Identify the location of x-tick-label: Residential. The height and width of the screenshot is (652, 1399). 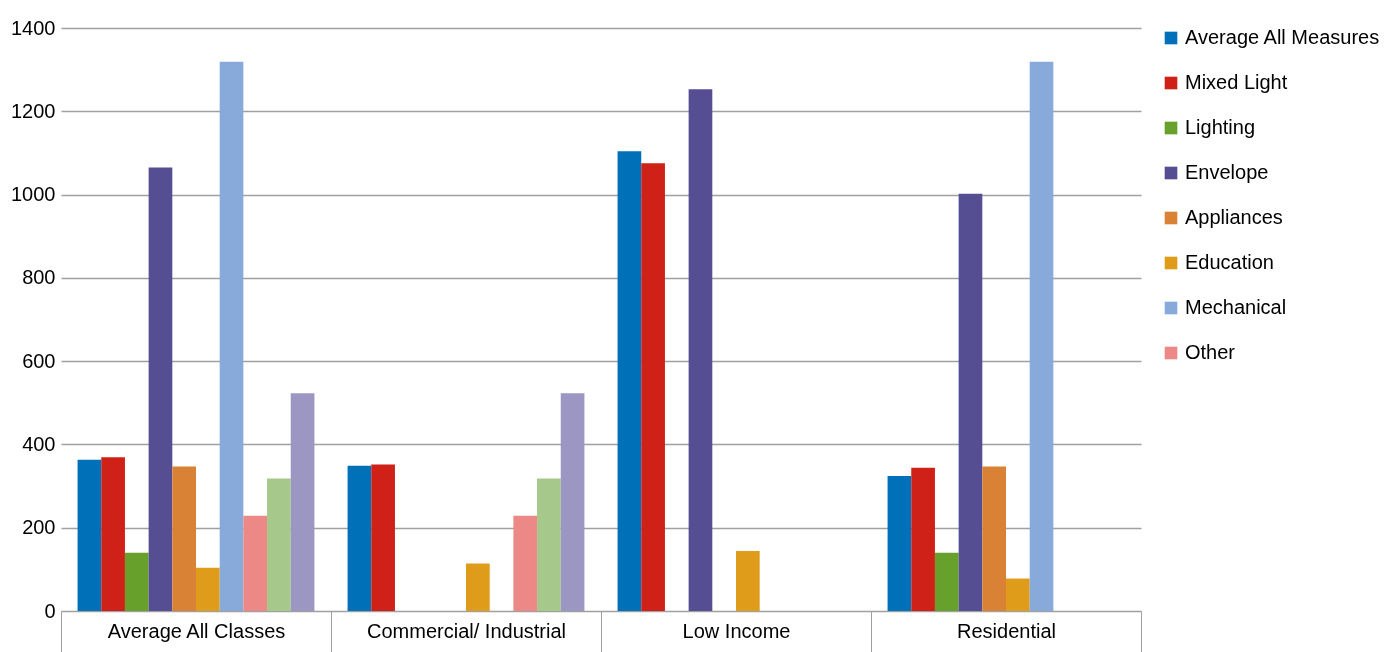
(1006, 630).